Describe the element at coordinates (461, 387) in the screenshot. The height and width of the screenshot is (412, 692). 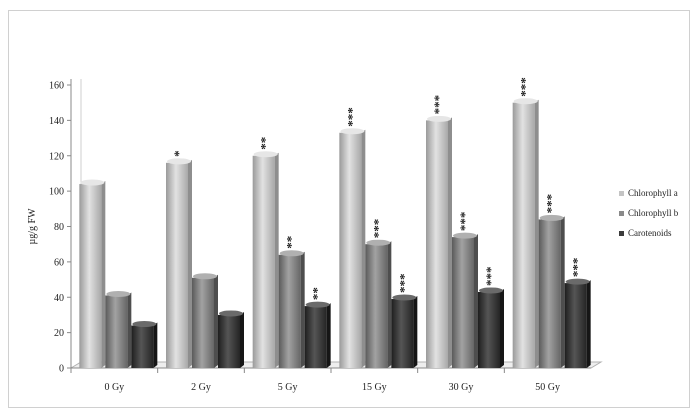
I see `x-category-label: 30 Gy` at that location.